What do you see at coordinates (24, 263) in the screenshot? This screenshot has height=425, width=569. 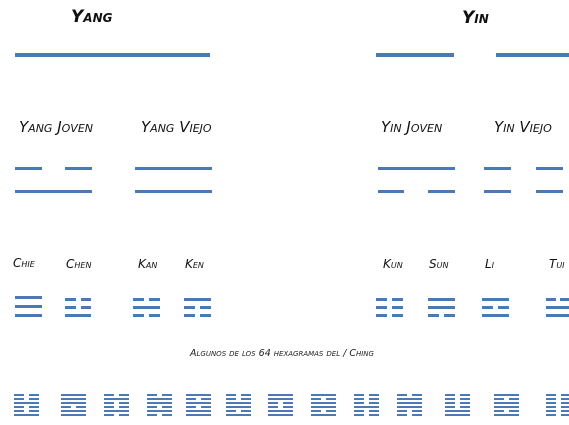 I see `trigram-chie-label: Chie` at bounding box center [24, 263].